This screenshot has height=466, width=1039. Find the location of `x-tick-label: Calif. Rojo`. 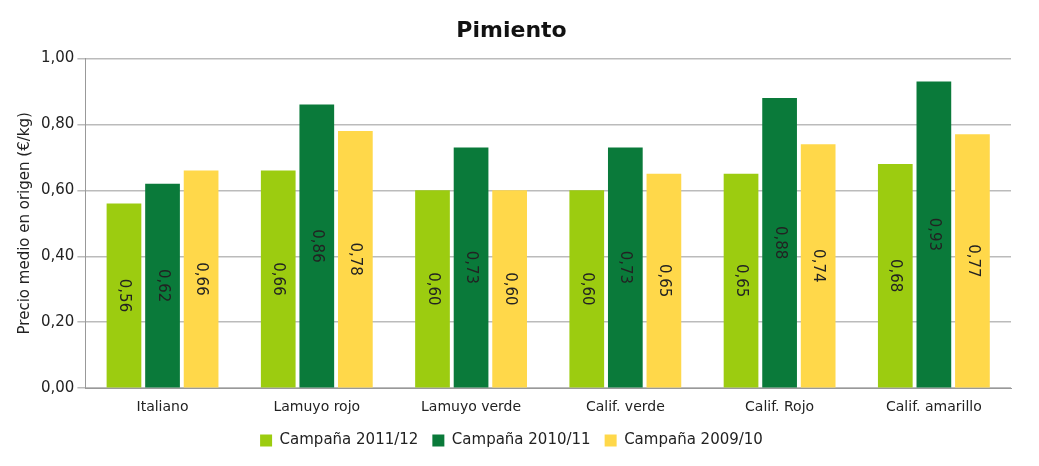

x-tick-label: Calif. Rojo is located at coordinates (780, 406).